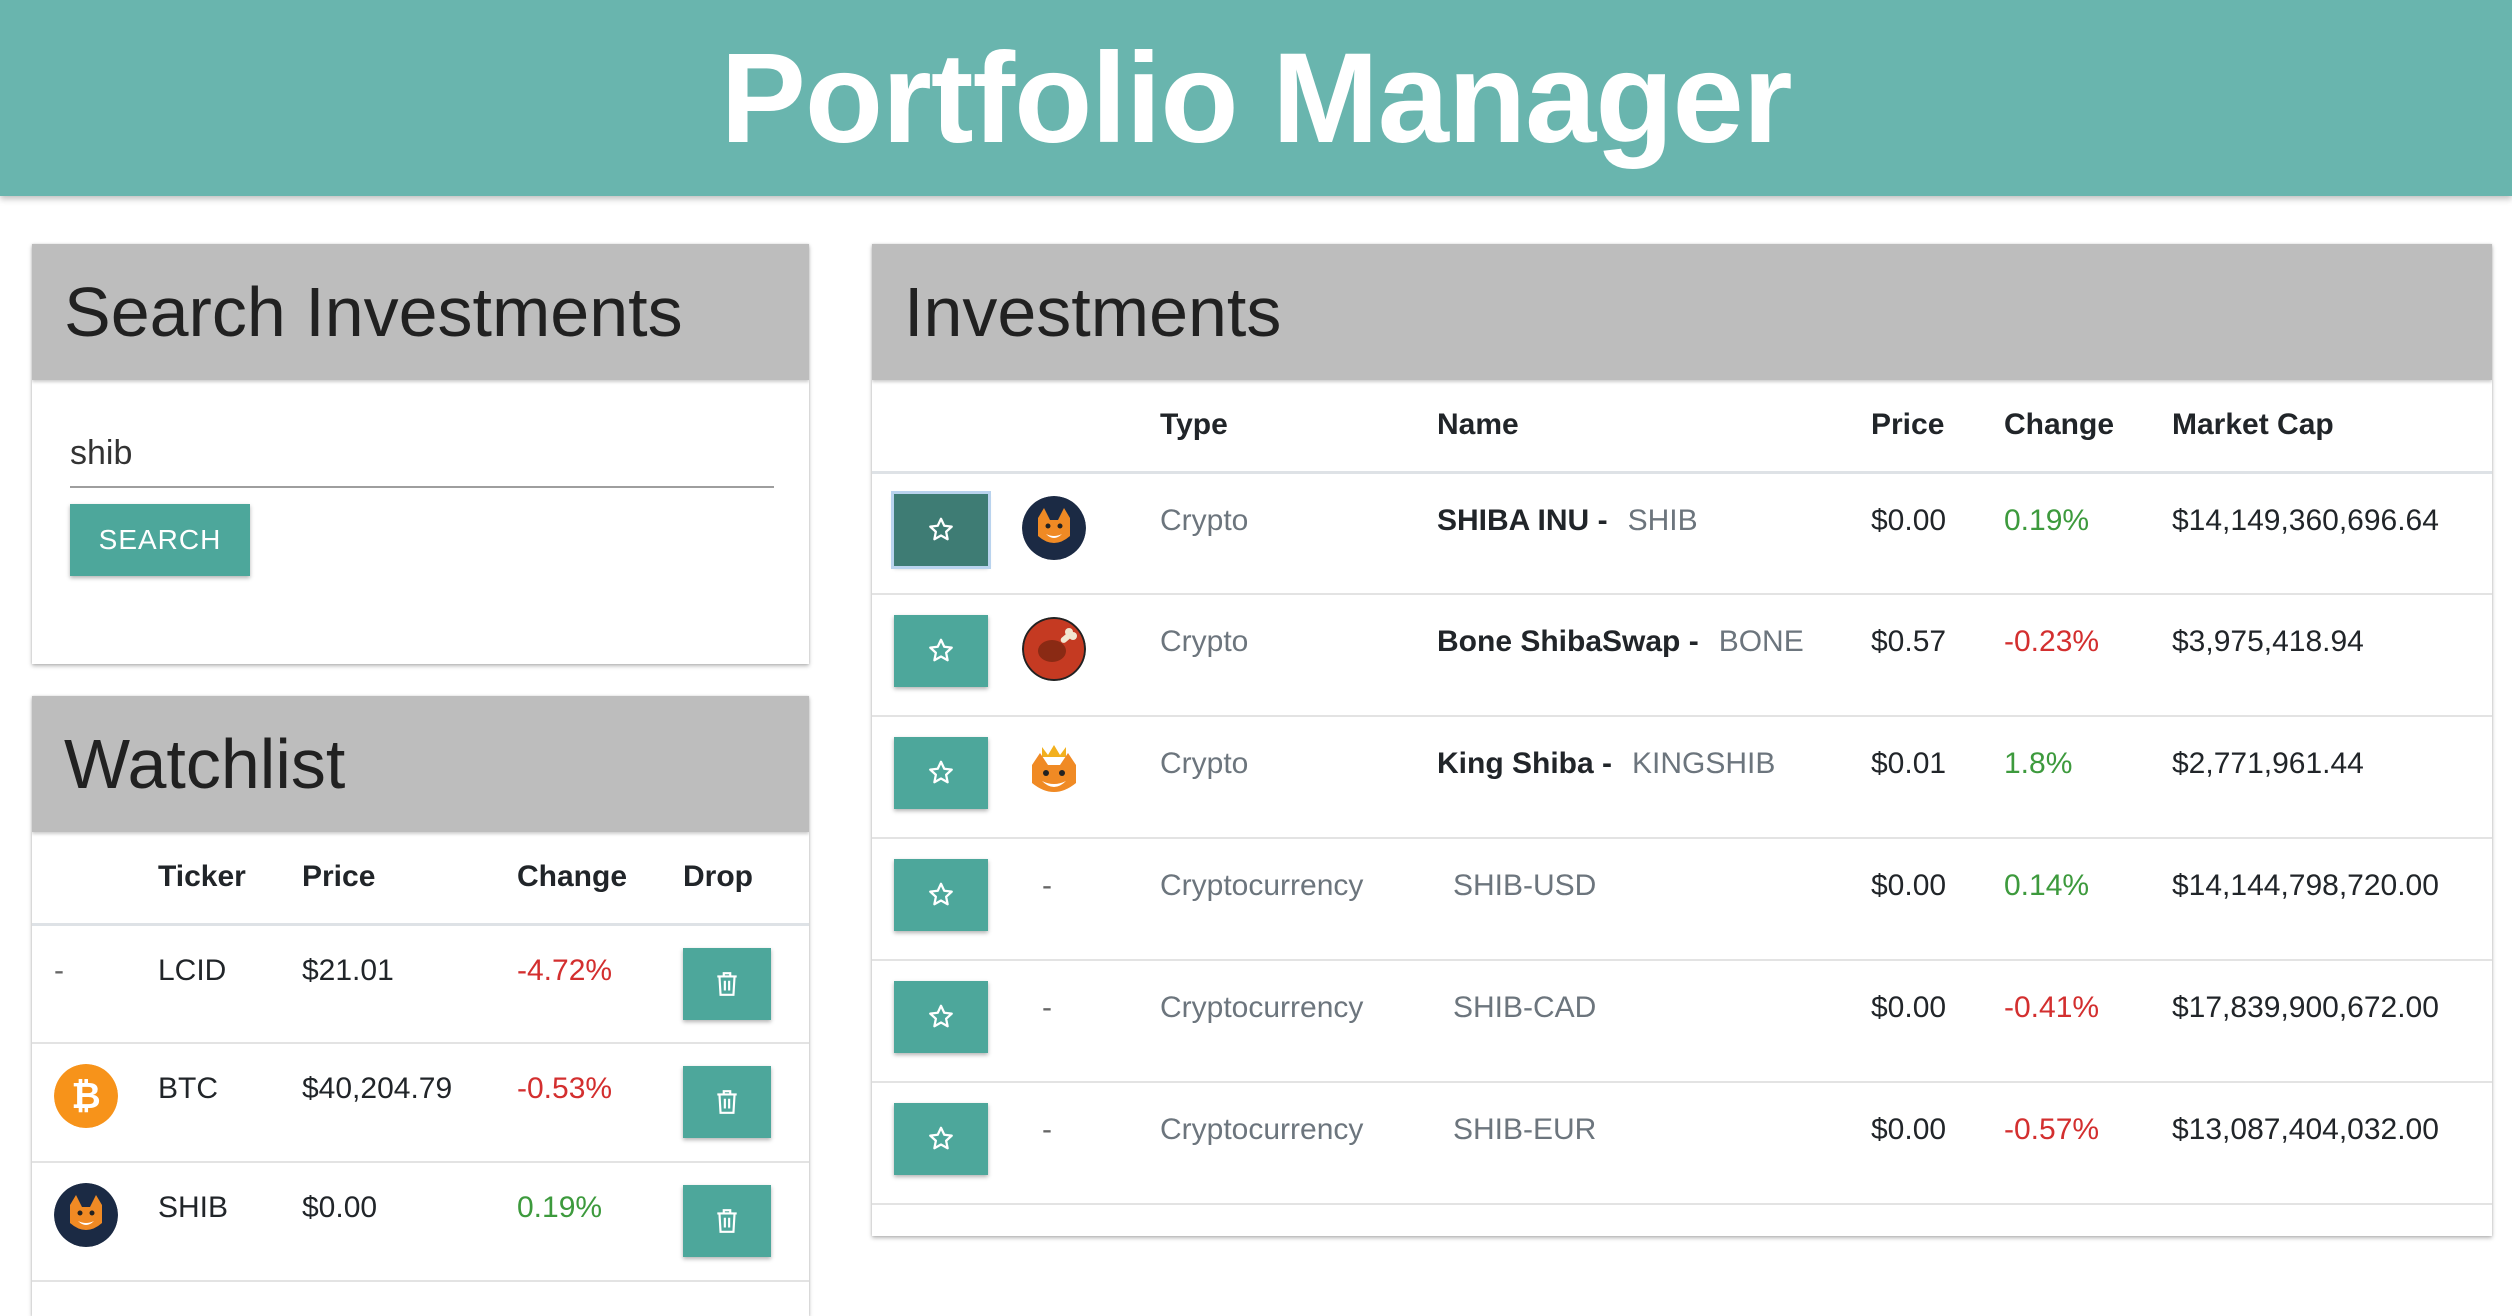  I want to click on investments-col-price: Price, so click(1937, 427).